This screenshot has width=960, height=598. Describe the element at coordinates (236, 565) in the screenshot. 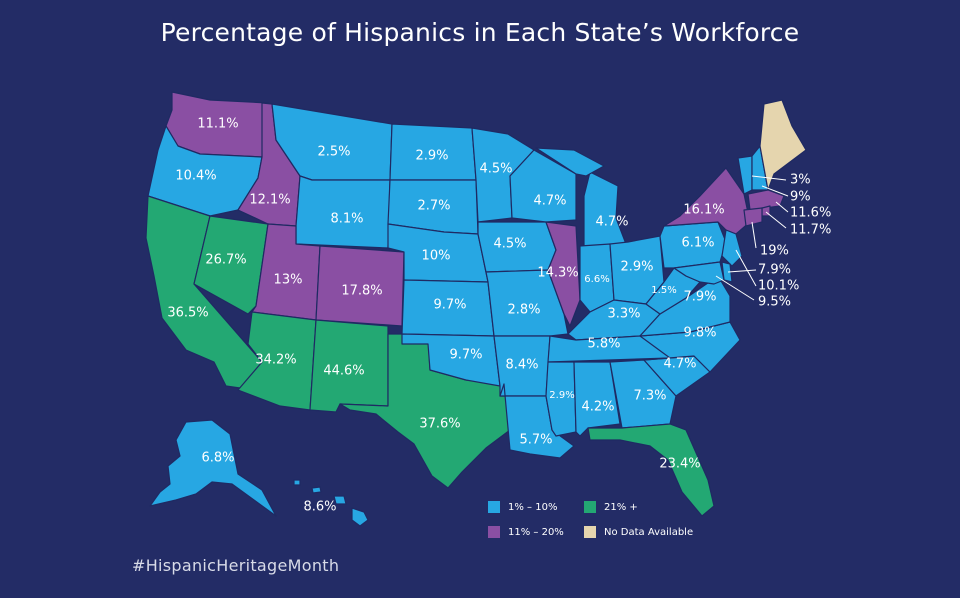

I see `hashtag: #HispanicHeritageMonth` at that location.